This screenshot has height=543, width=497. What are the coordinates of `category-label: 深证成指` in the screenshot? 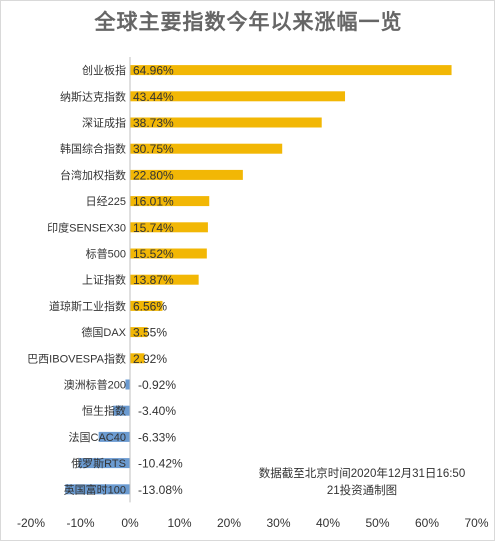 It's located at (104, 123).